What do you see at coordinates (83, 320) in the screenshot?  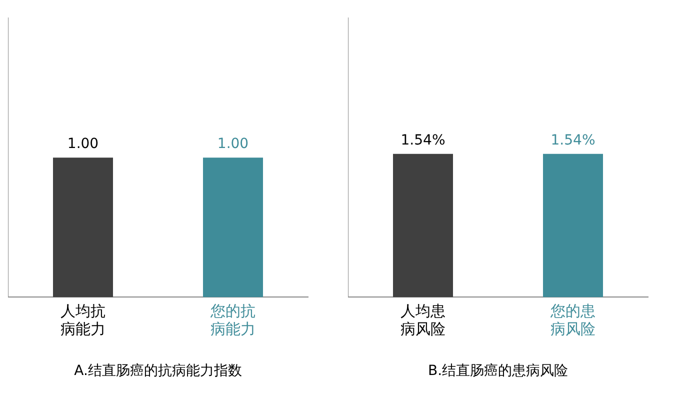 I see `x-tick-label: 人均抗病能力` at bounding box center [83, 320].